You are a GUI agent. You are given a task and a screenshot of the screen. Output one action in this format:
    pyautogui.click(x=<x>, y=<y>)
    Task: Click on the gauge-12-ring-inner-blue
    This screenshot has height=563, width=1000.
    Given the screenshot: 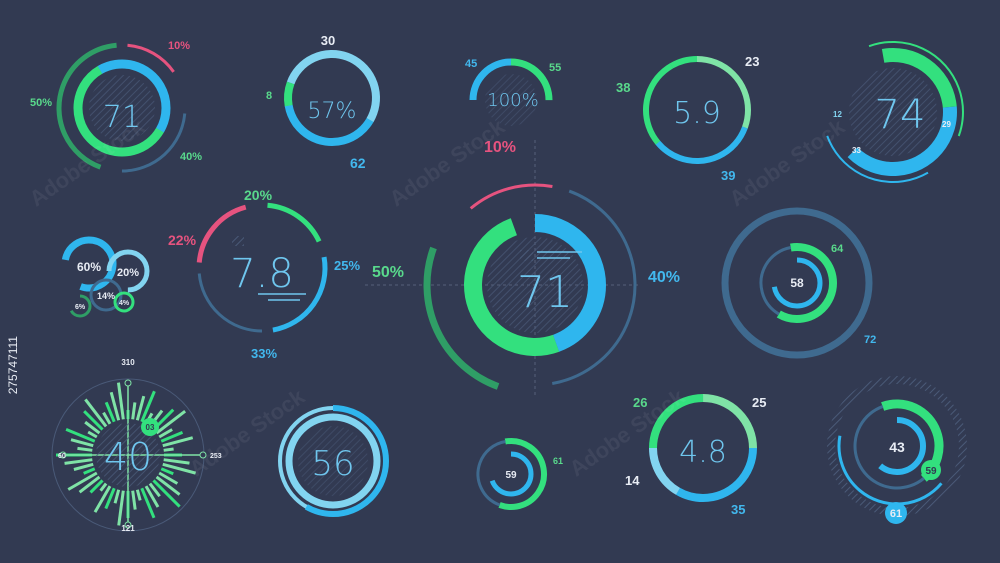 What is the action you would take?
    pyautogui.click(x=511, y=474)
    